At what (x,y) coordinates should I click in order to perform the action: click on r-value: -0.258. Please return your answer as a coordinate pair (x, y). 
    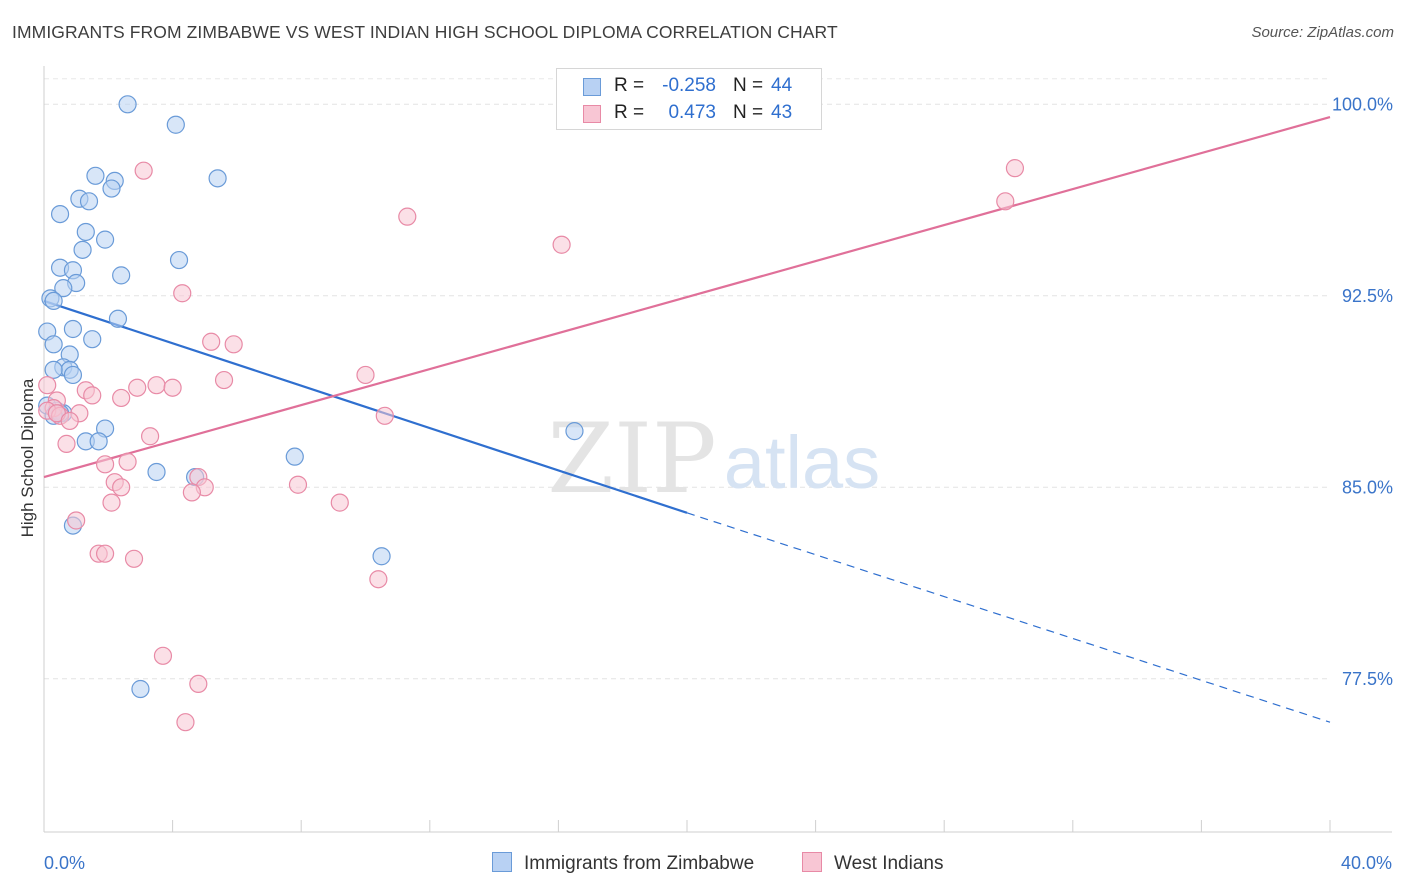
    Looking at the image, I should click on (689, 85).